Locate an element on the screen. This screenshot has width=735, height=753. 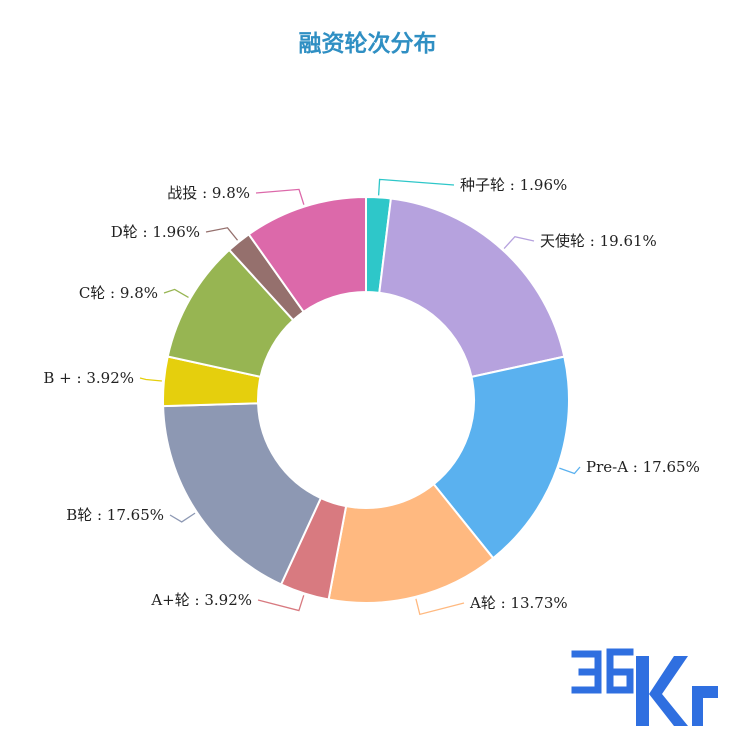
slice-label-2: 天使轮 : 19.61% is located at coordinates (598, 241).